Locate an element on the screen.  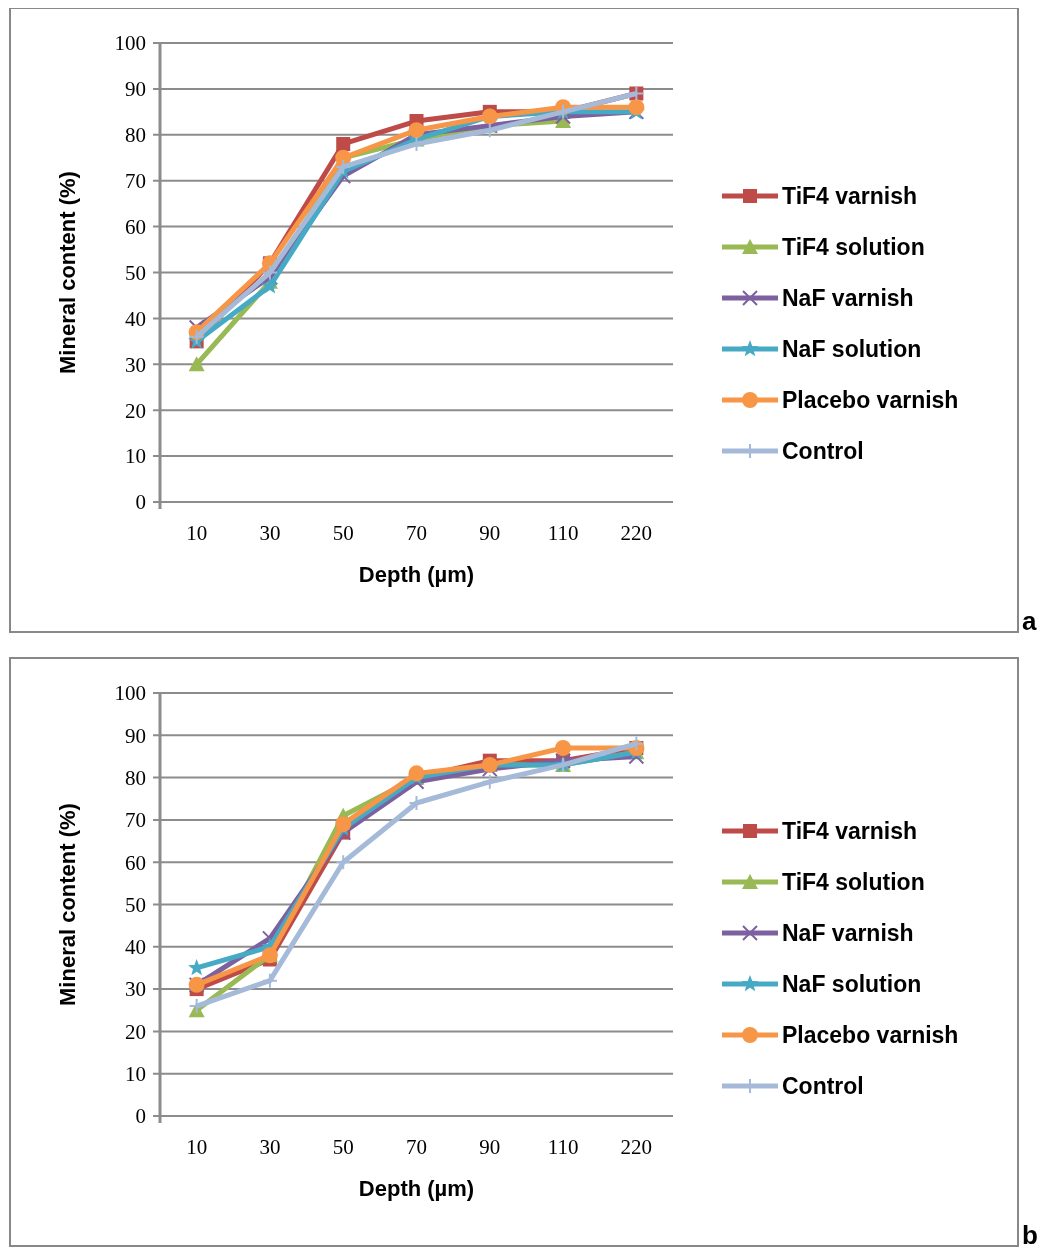
text: a is located at coordinates (1029, 621).